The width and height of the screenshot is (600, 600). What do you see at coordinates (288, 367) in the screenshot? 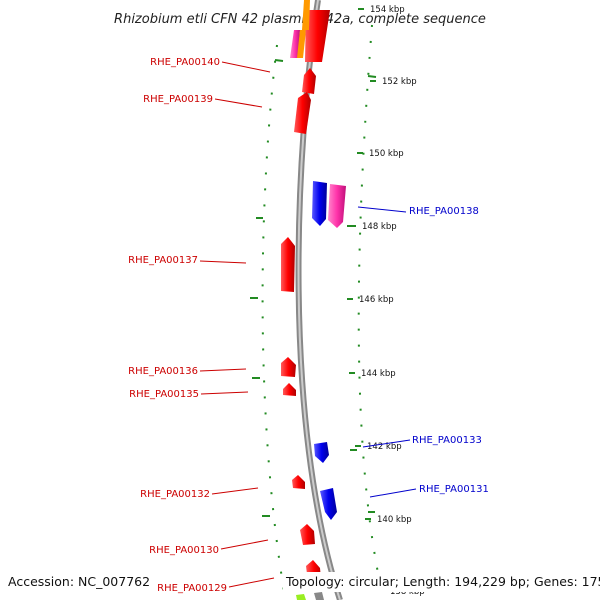
I see `gene-RHE_PA00136` at bounding box center [288, 367].